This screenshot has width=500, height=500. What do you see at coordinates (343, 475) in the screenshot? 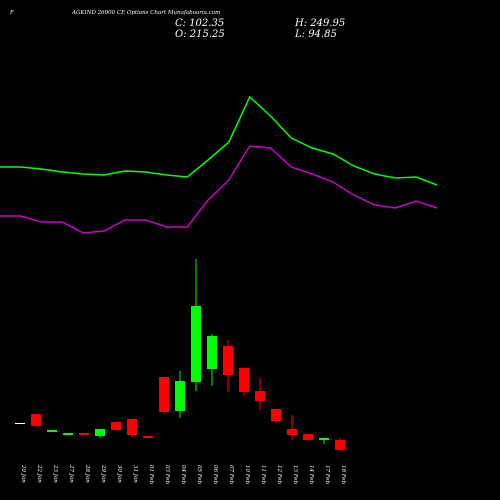
I see `x-tick-label: 18 Feb` at bounding box center [343, 475].